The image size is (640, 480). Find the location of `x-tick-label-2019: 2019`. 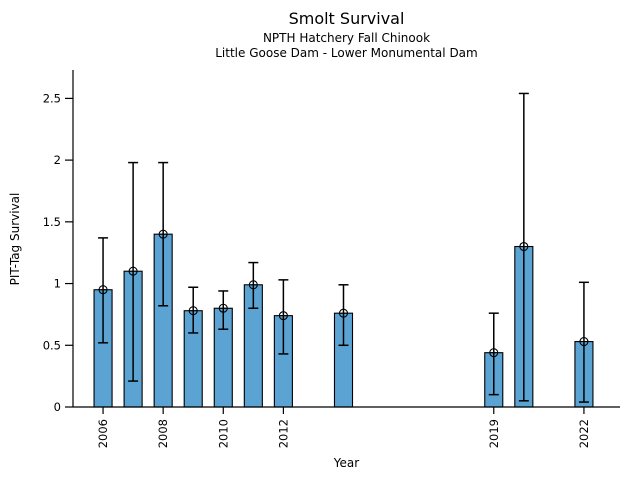

x-tick-label-2019: 2019 is located at coordinates (494, 433).